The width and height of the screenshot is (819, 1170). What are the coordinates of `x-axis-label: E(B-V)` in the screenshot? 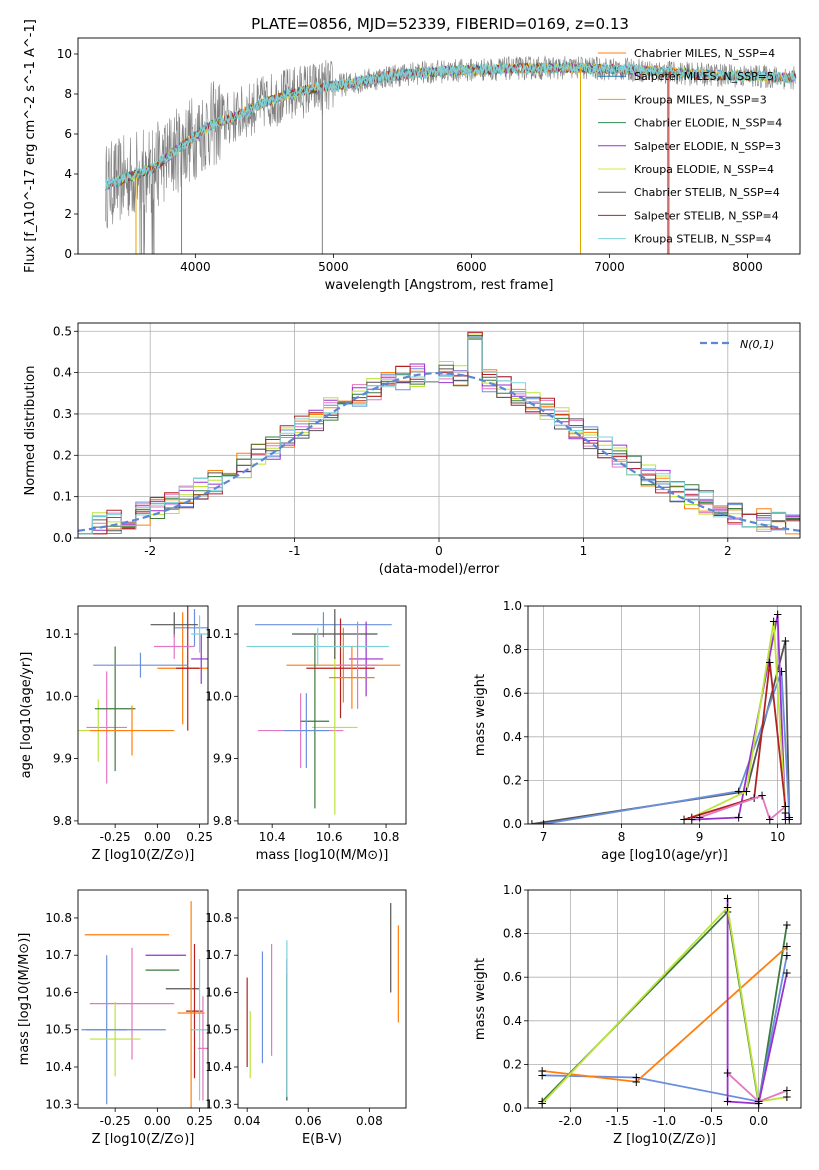 It's located at (322, 1139).